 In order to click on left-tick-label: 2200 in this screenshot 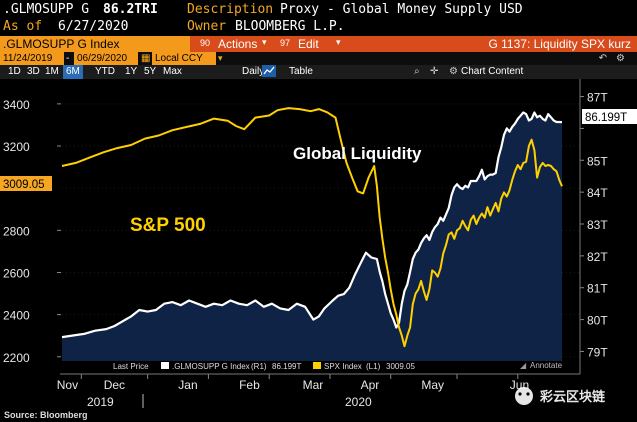, I will do `click(16, 358)`.